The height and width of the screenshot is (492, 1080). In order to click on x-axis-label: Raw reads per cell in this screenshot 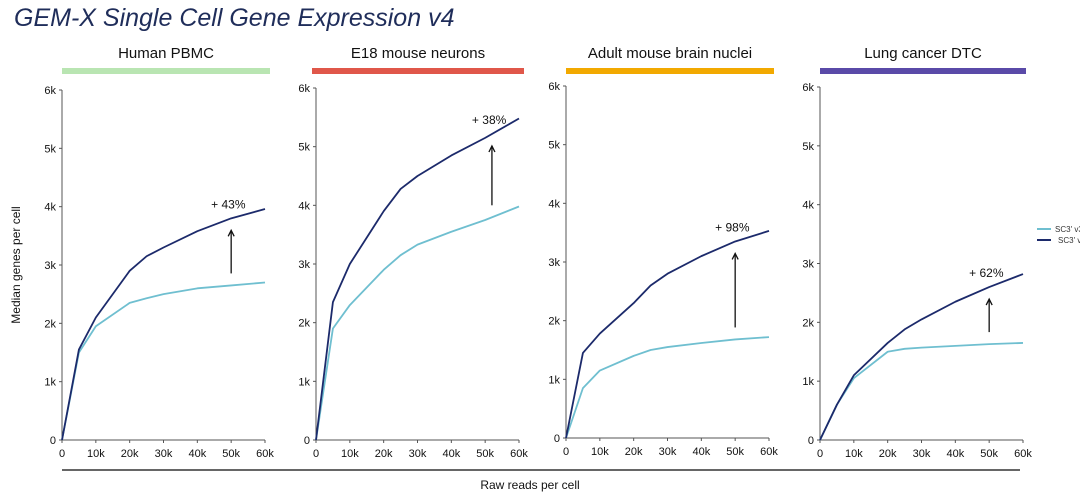, I will do `click(529, 485)`.